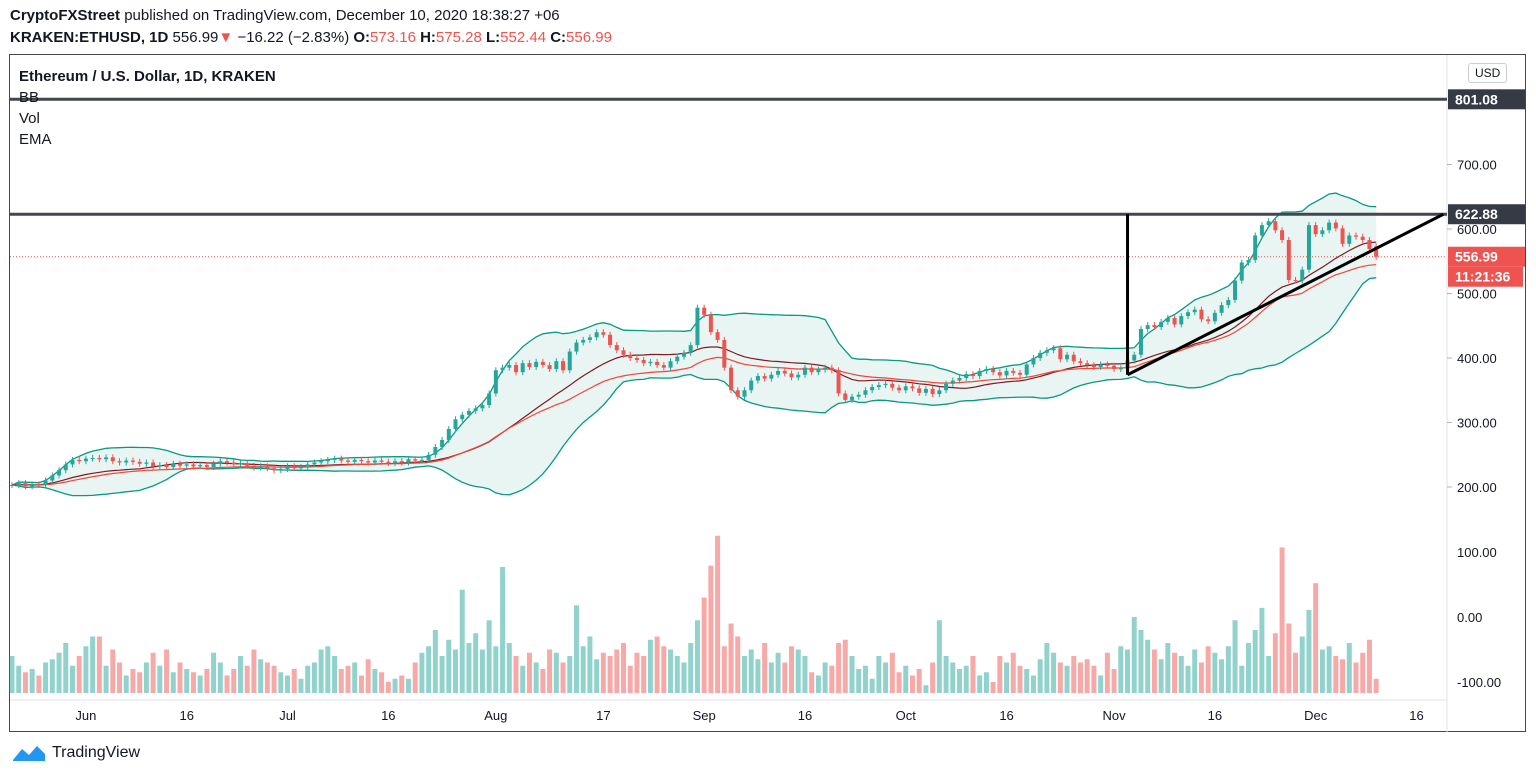 The width and height of the screenshot is (1536, 777). I want to click on currency-button: USD, so click(1488, 73).